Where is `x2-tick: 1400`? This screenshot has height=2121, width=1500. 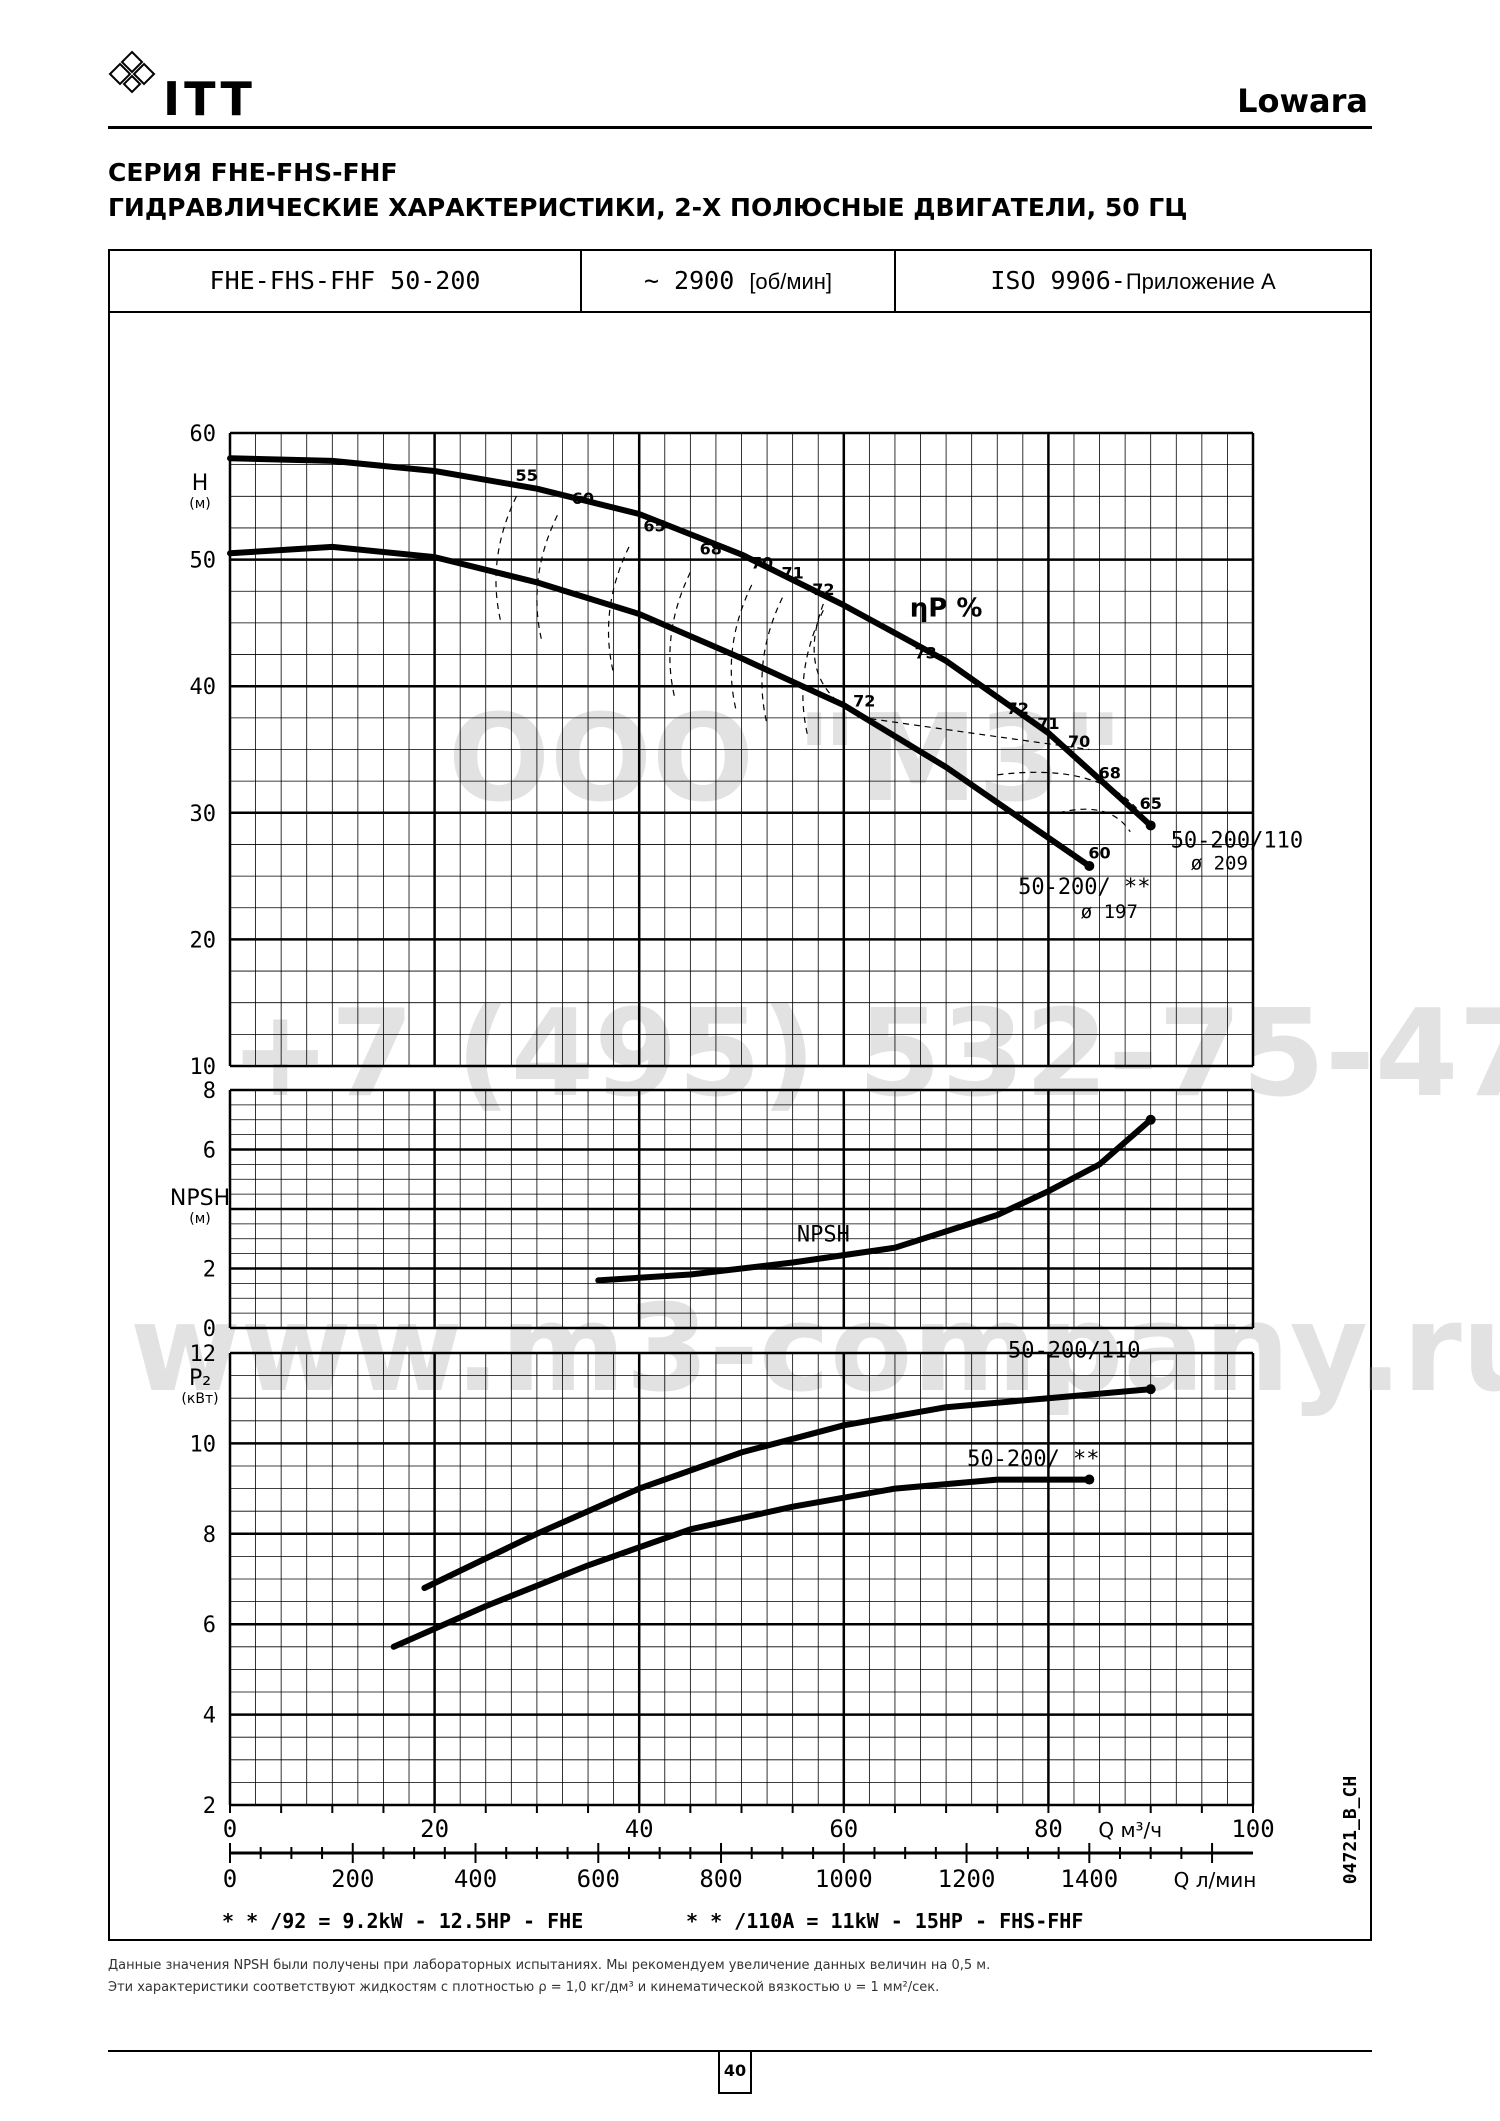
x2-tick: 1400 is located at coordinates (1089, 1879).